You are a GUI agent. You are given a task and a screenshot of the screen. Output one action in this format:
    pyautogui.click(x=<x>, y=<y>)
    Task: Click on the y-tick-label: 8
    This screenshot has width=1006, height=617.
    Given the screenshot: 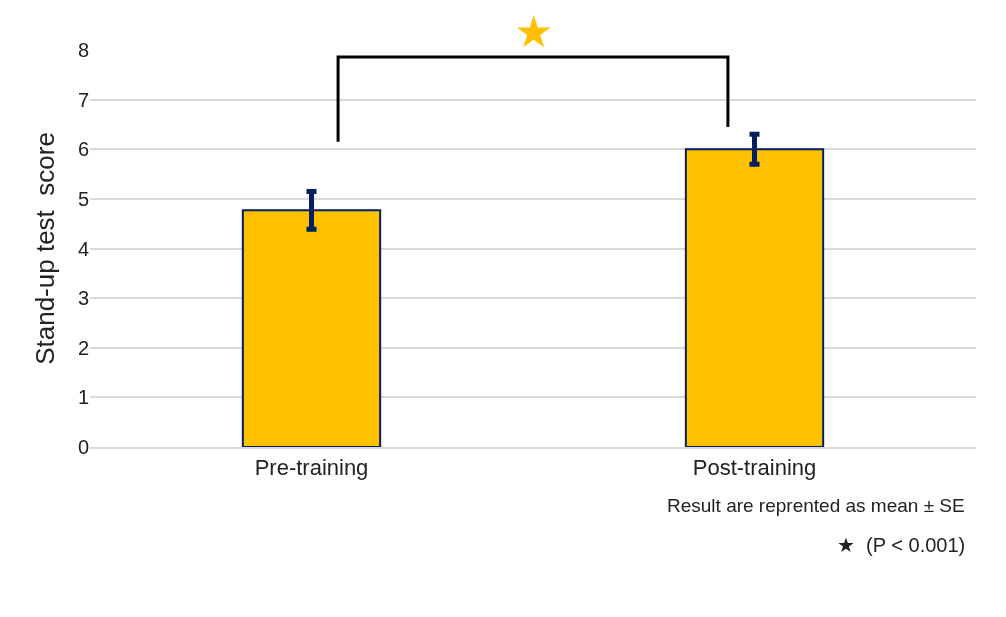 What is the action you would take?
    pyautogui.click(x=83, y=50)
    